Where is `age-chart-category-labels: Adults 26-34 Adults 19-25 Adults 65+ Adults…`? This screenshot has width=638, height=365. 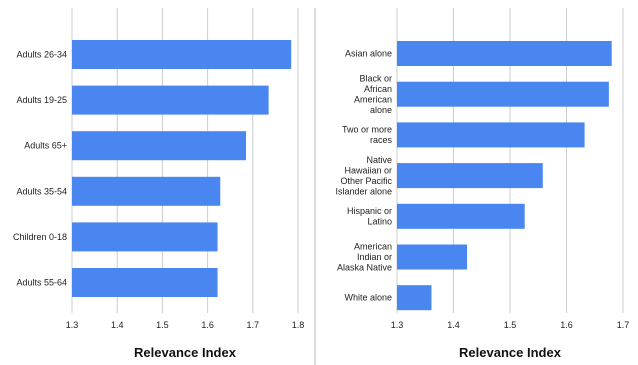
age-chart-category-labels: Adults 26-34 Adults 19-25 Adults 65+ Adults… is located at coordinates (40, 169).